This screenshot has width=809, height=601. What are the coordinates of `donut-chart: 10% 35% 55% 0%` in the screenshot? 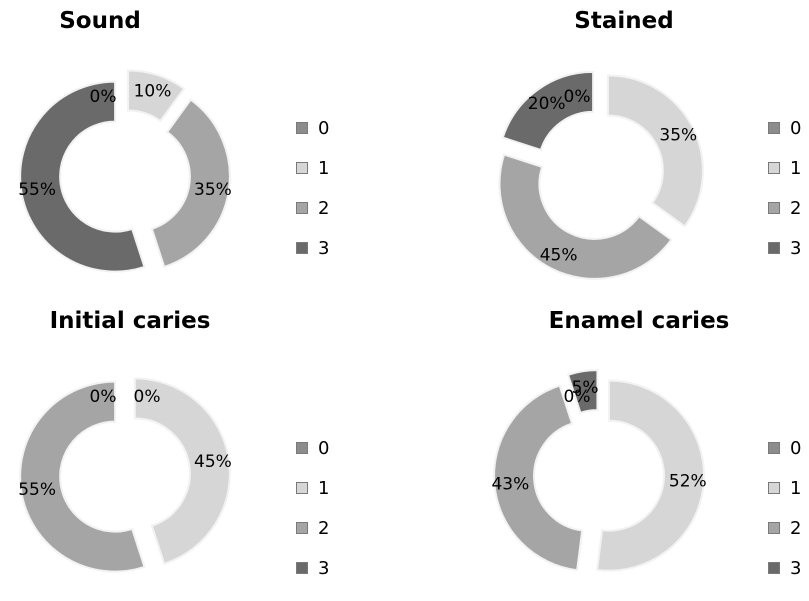 It's located at (125, 171).